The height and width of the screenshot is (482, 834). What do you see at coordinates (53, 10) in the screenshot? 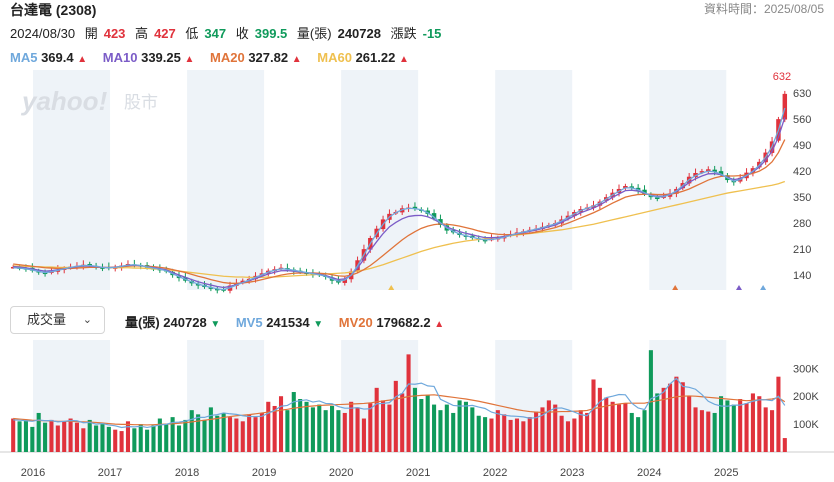
I see `page-title: 台達電 (2308)` at bounding box center [53, 10].